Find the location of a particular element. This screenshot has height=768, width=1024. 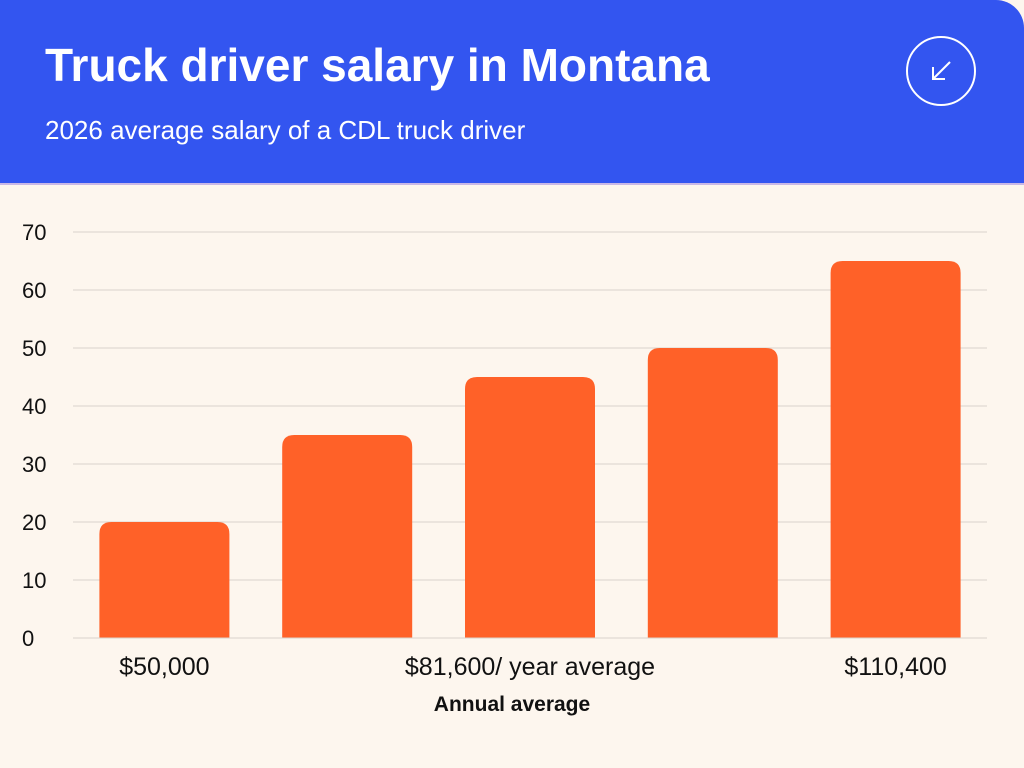

y-tick-label: 10 is located at coordinates (34, 580).